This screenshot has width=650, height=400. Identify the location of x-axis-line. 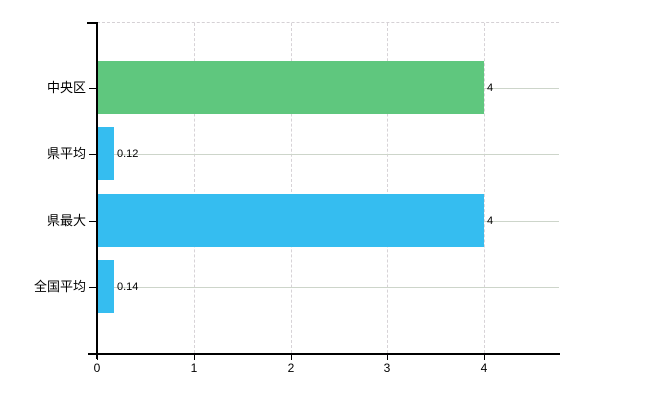
(324, 354).